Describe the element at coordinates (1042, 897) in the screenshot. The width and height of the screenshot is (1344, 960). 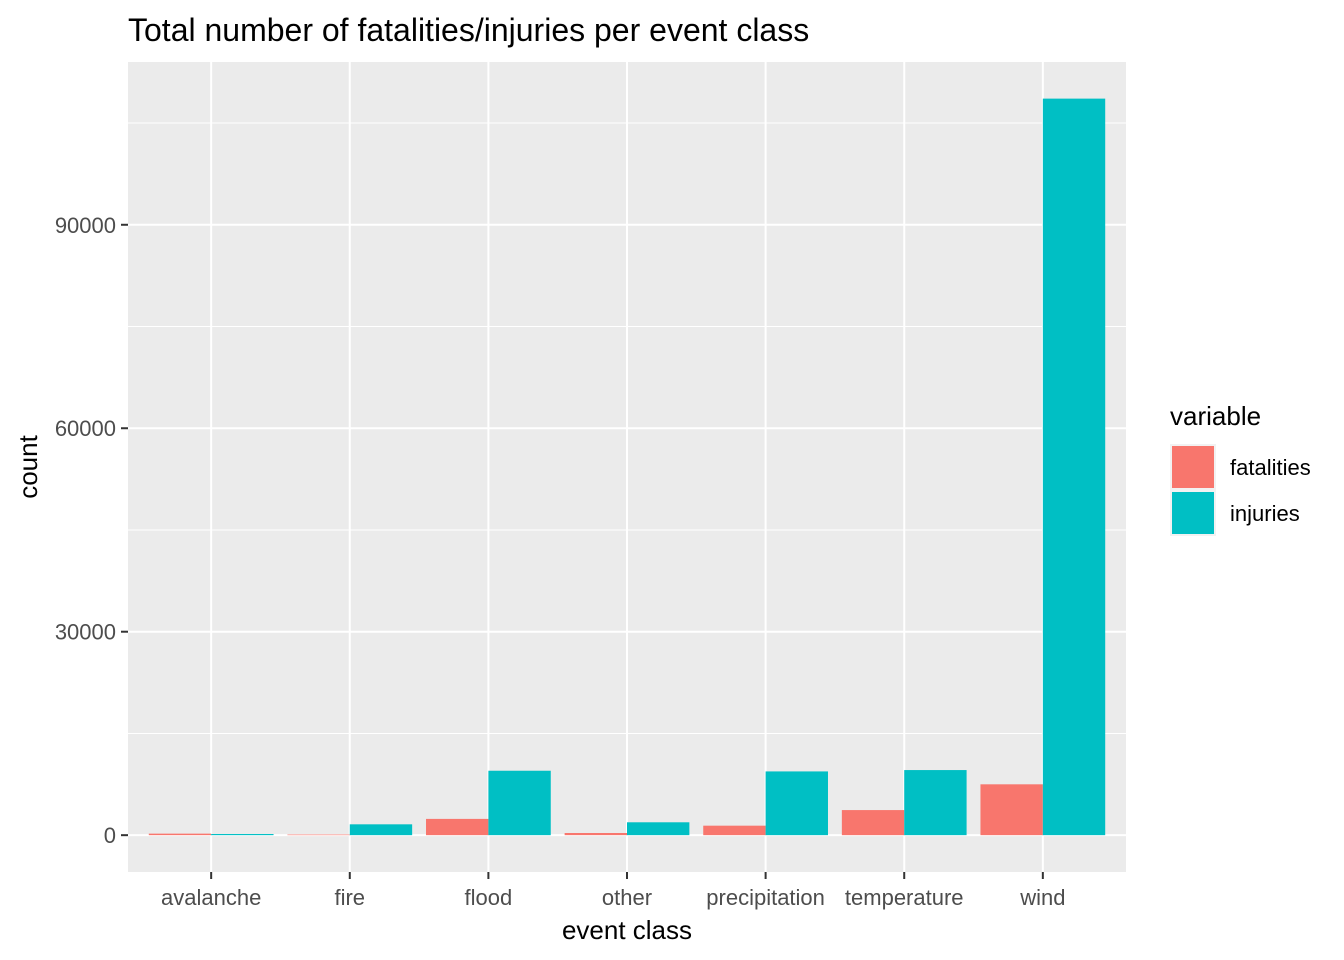
I see `x-tick-label: wind` at that location.